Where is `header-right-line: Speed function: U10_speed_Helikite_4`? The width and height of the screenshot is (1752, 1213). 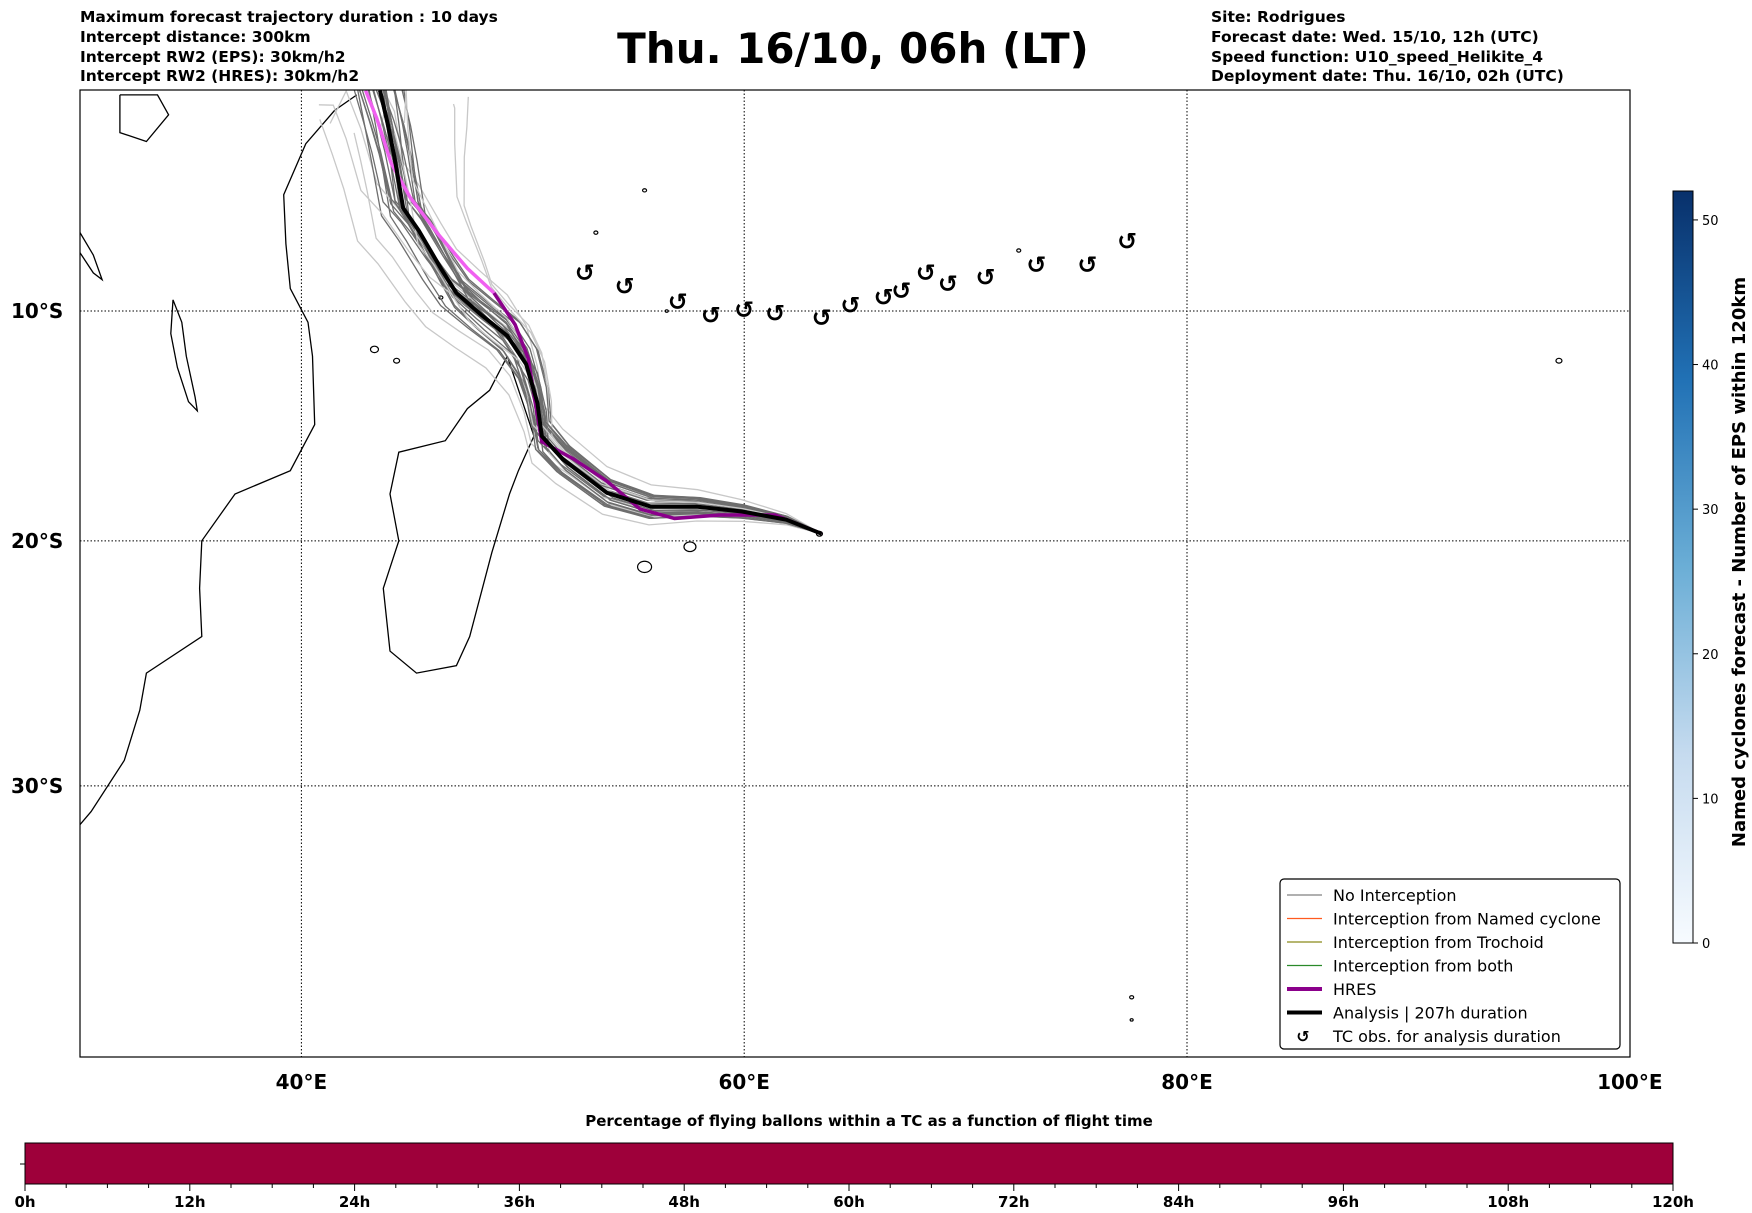 header-right-line: Speed function: U10_speed_Helikite_4 is located at coordinates (1377, 57).